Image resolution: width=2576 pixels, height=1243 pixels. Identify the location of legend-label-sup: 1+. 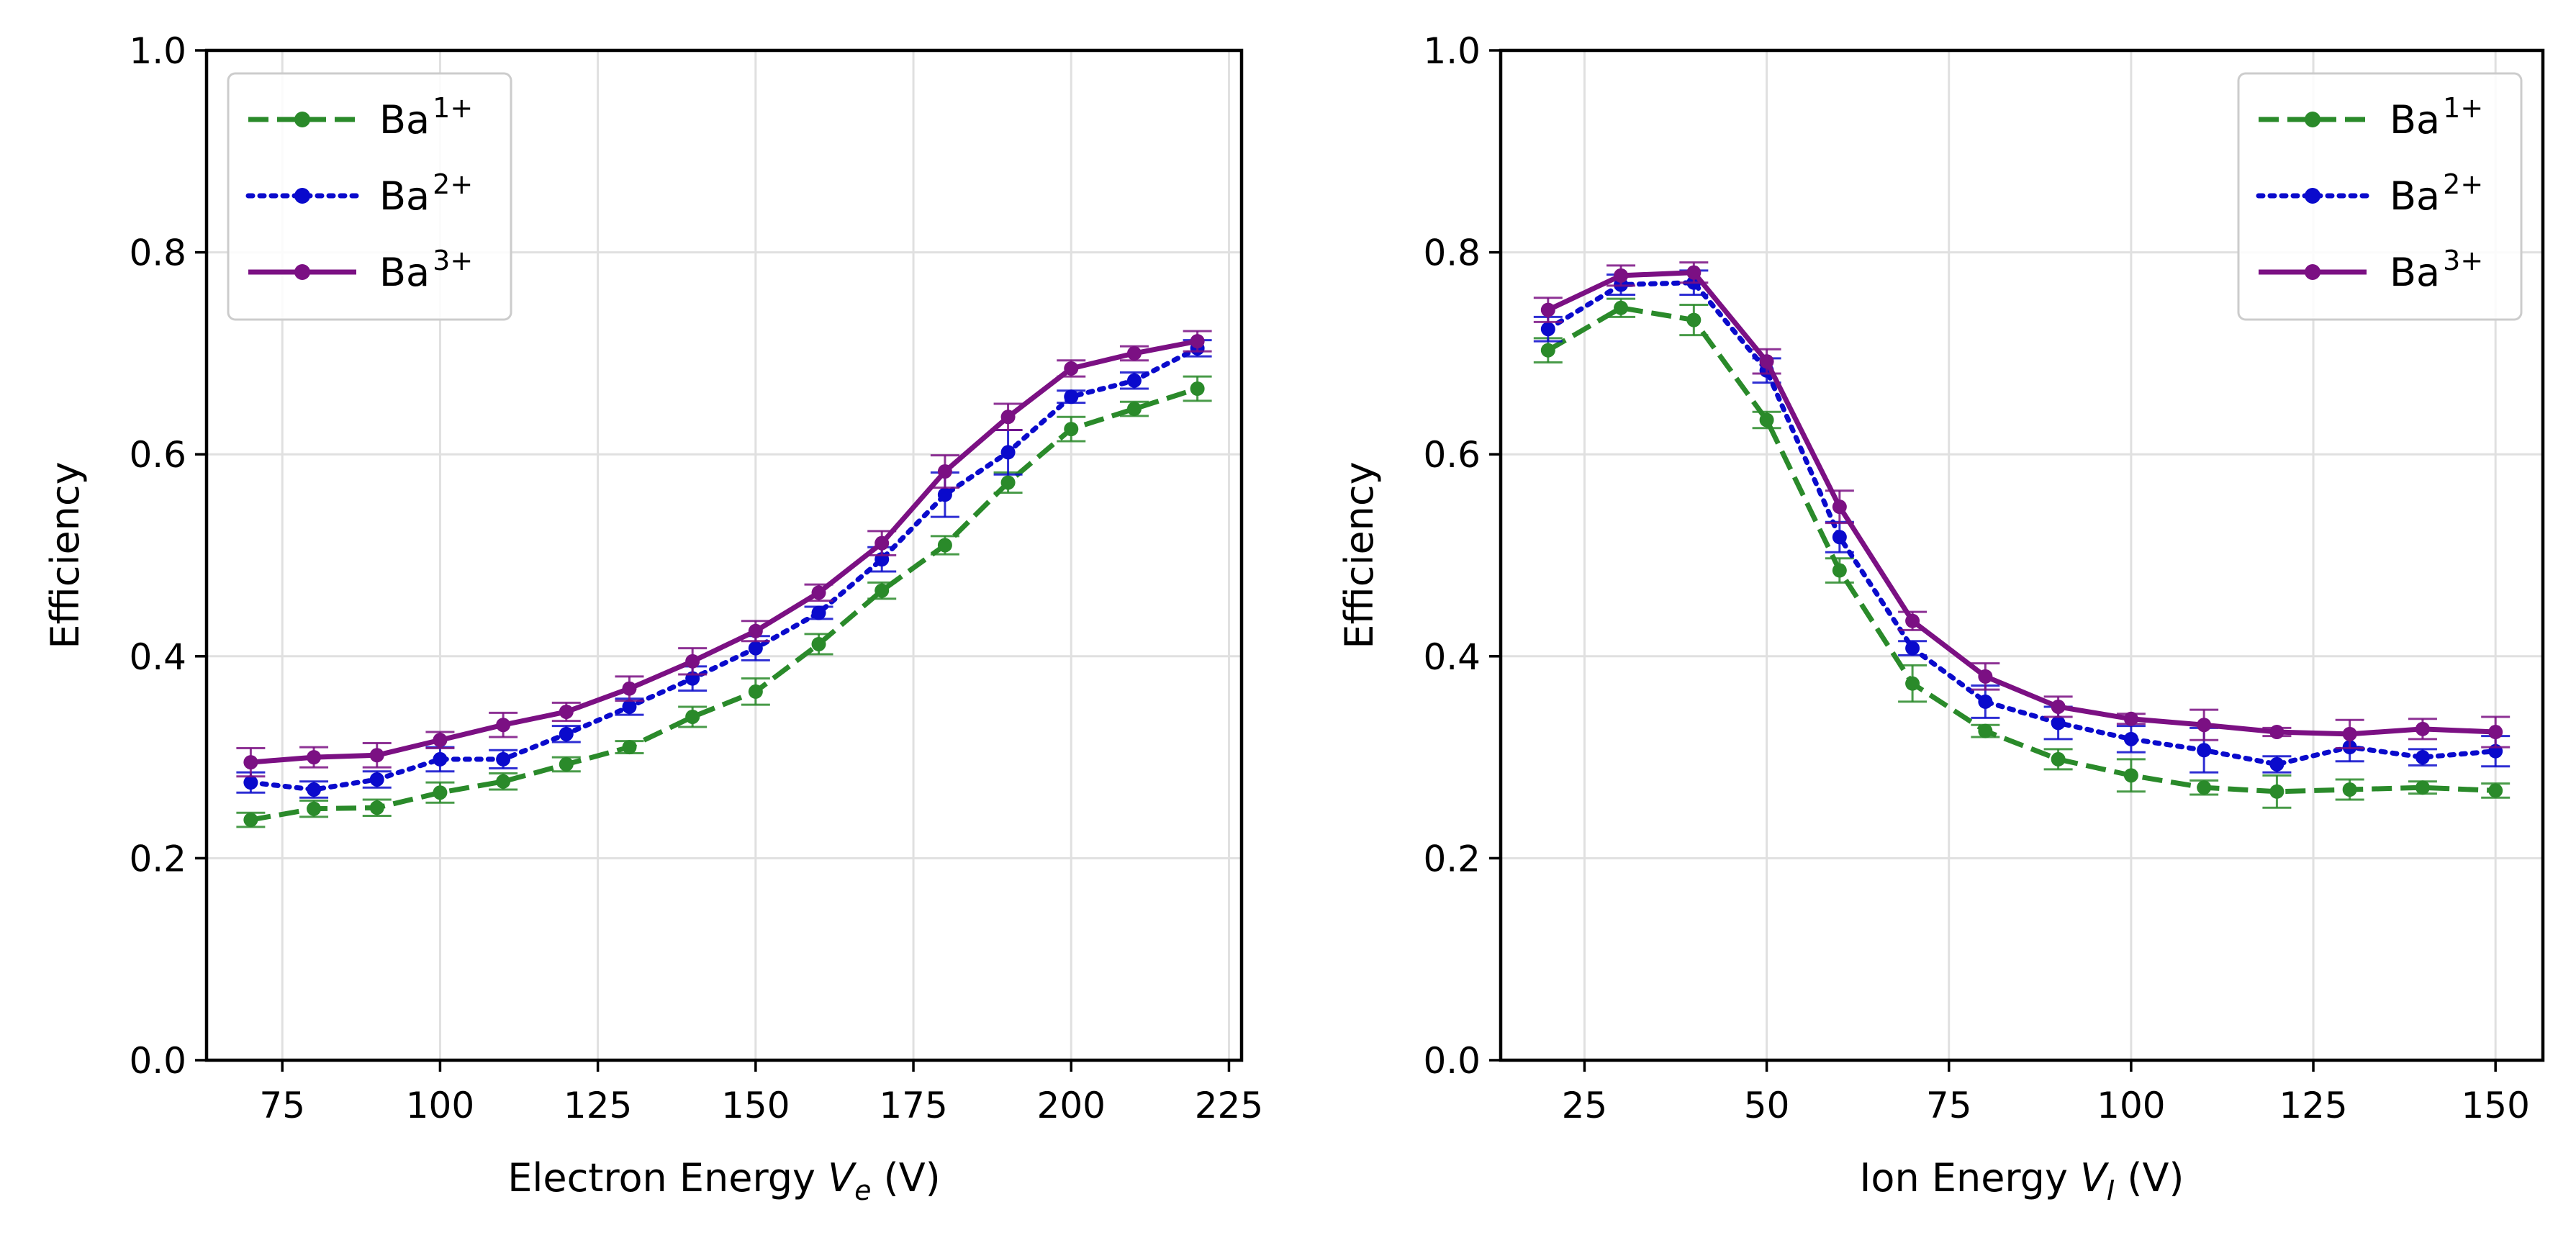
(453, 108).